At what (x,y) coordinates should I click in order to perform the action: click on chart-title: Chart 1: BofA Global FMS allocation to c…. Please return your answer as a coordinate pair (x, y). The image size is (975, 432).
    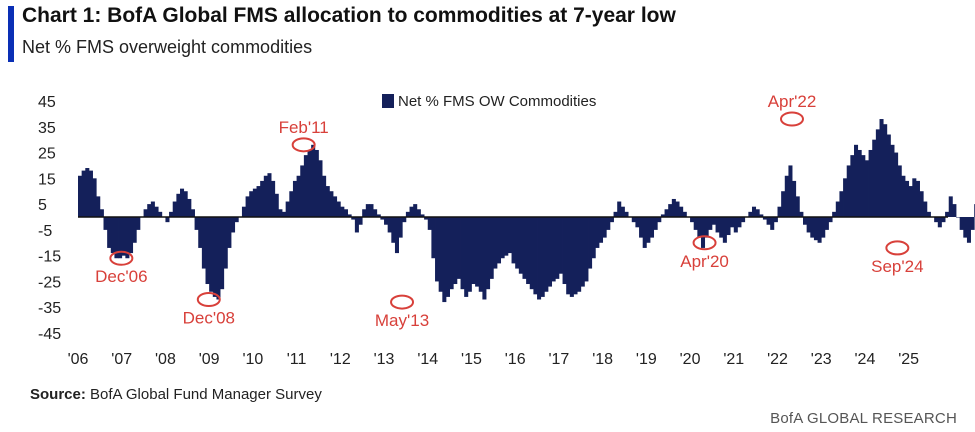
    Looking at the image, I should click on (349, 15).